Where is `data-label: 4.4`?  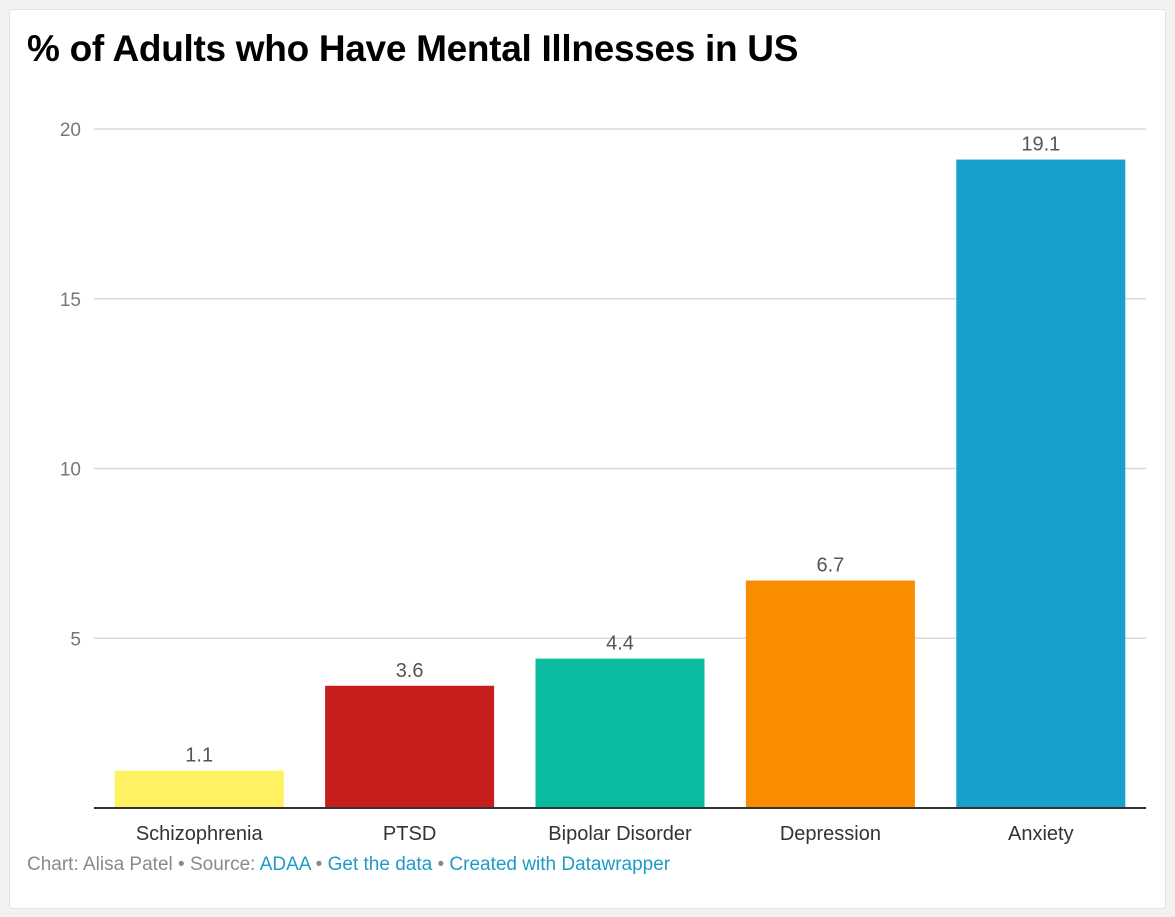
data-label: 4.4 is located at coordinates (620, 644).